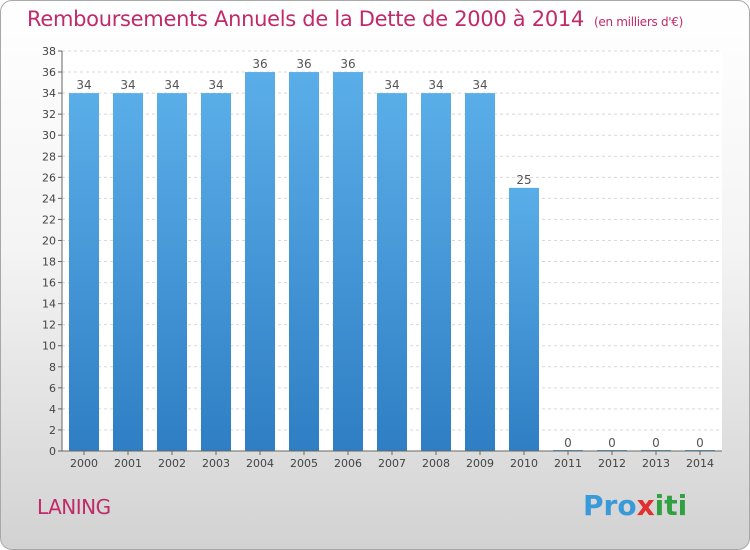 The image size is (750, 550). Describe the element at coordinates (348, 463) in the screenshot. I see `x-tick-label-2006: 2006` at that location.